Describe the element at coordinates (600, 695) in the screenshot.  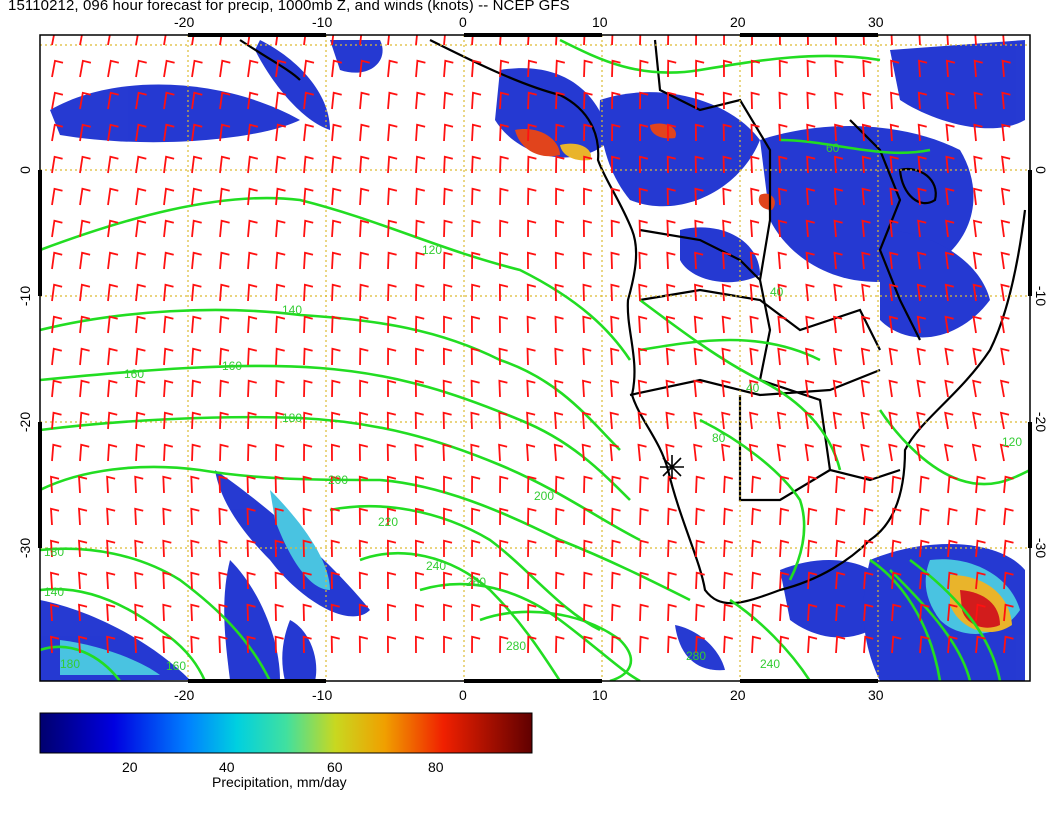
I see `lon-tick-label: 10` at that location.